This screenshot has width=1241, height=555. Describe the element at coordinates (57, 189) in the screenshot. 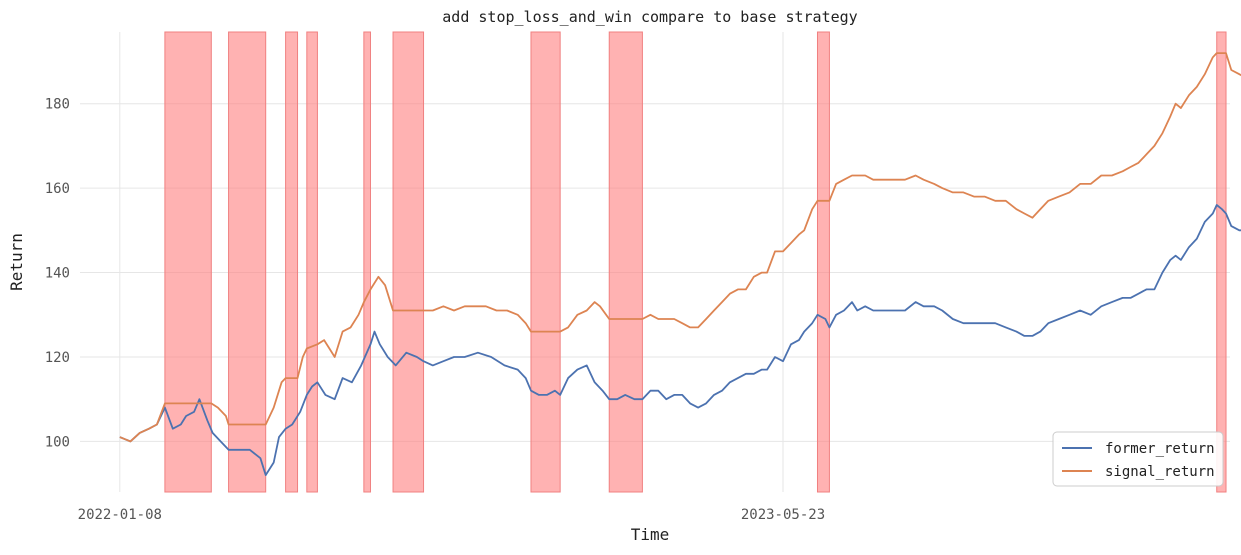

I see `y-tick-label: 160` at that location.